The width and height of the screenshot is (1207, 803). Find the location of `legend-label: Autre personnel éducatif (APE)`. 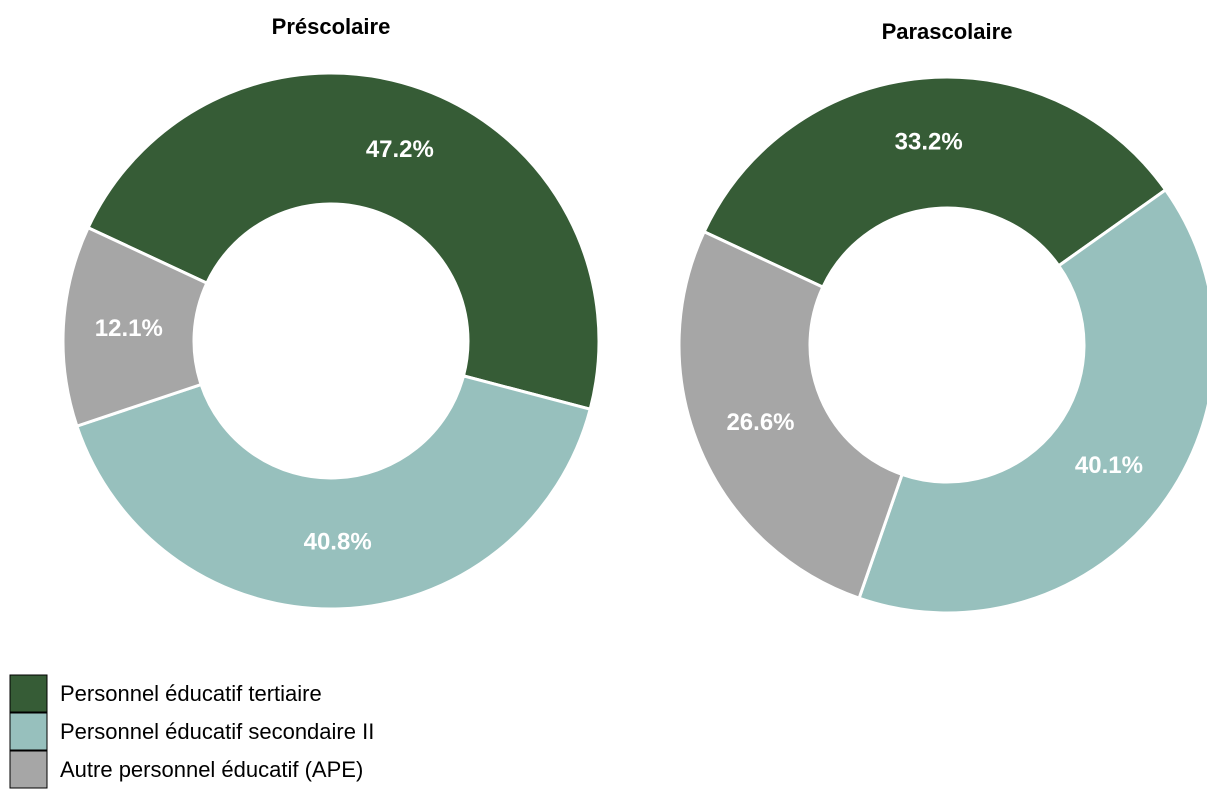

legend-label: Autre personnel éducatif (APE) is located at coordinates (211, 769).